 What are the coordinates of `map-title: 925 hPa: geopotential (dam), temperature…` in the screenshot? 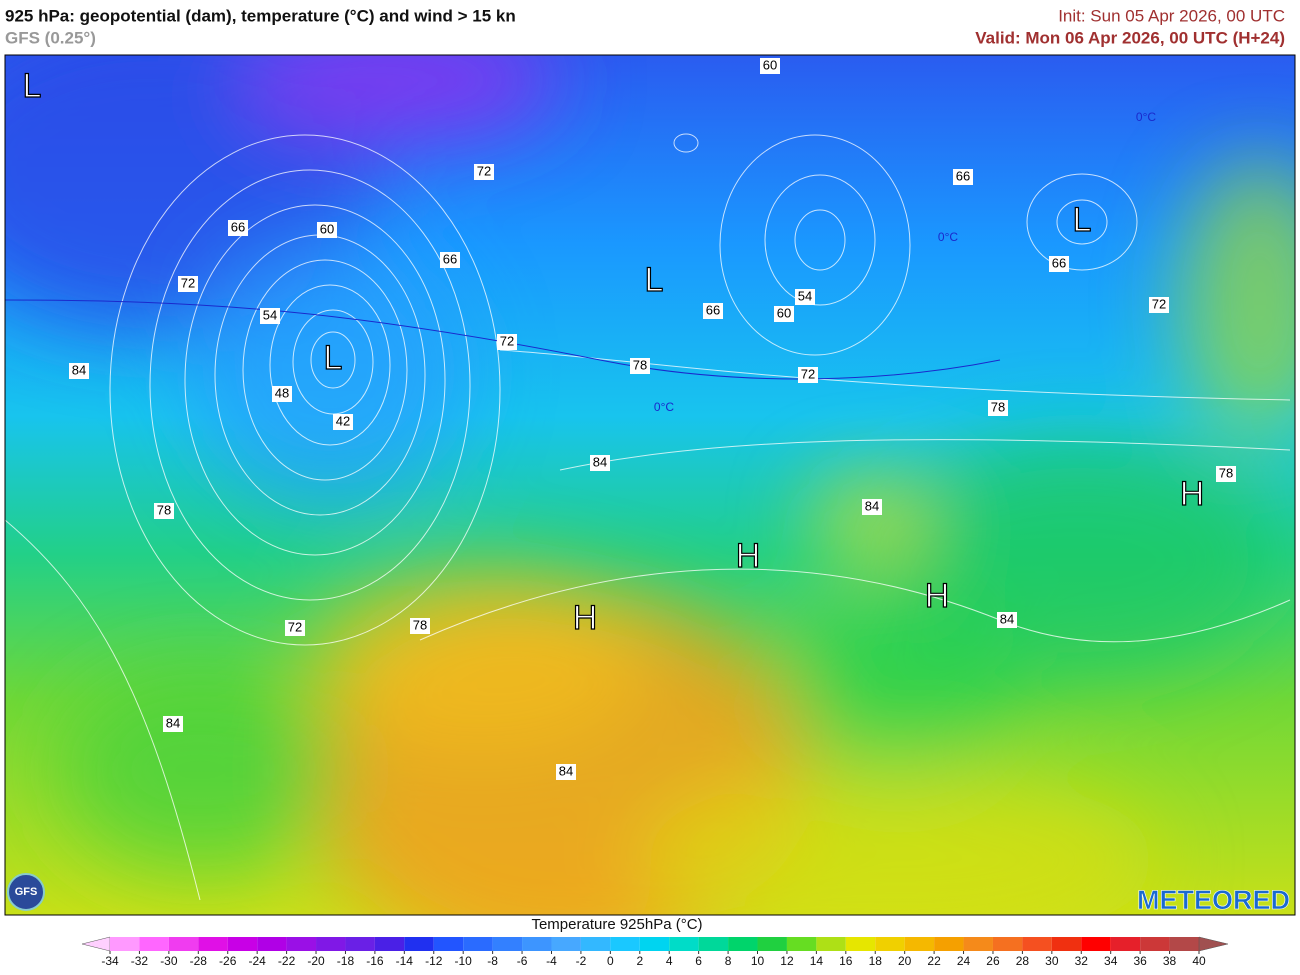 It's located at (260, 15).